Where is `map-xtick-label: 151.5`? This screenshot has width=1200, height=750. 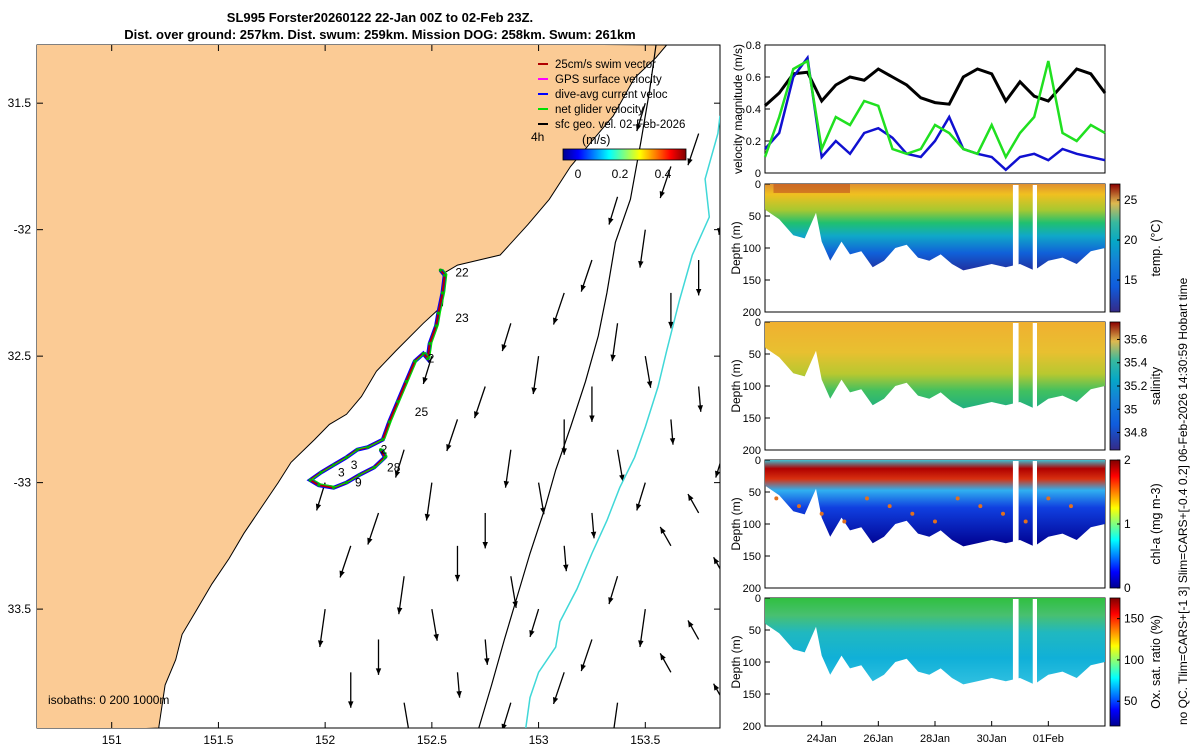 map-xtick-label: 151.5 is located at coordinates (218, 740).